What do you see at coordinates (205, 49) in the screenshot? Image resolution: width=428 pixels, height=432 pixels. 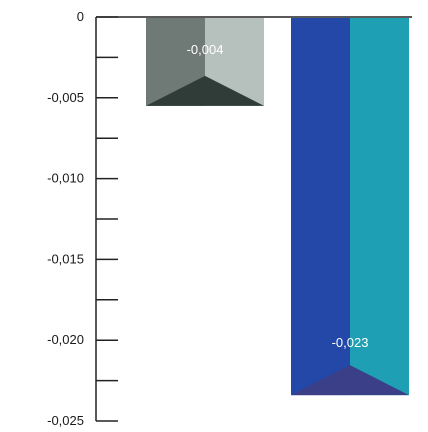 I see `bar-1-value-label: -0,004` at bounding box center [205, 49].